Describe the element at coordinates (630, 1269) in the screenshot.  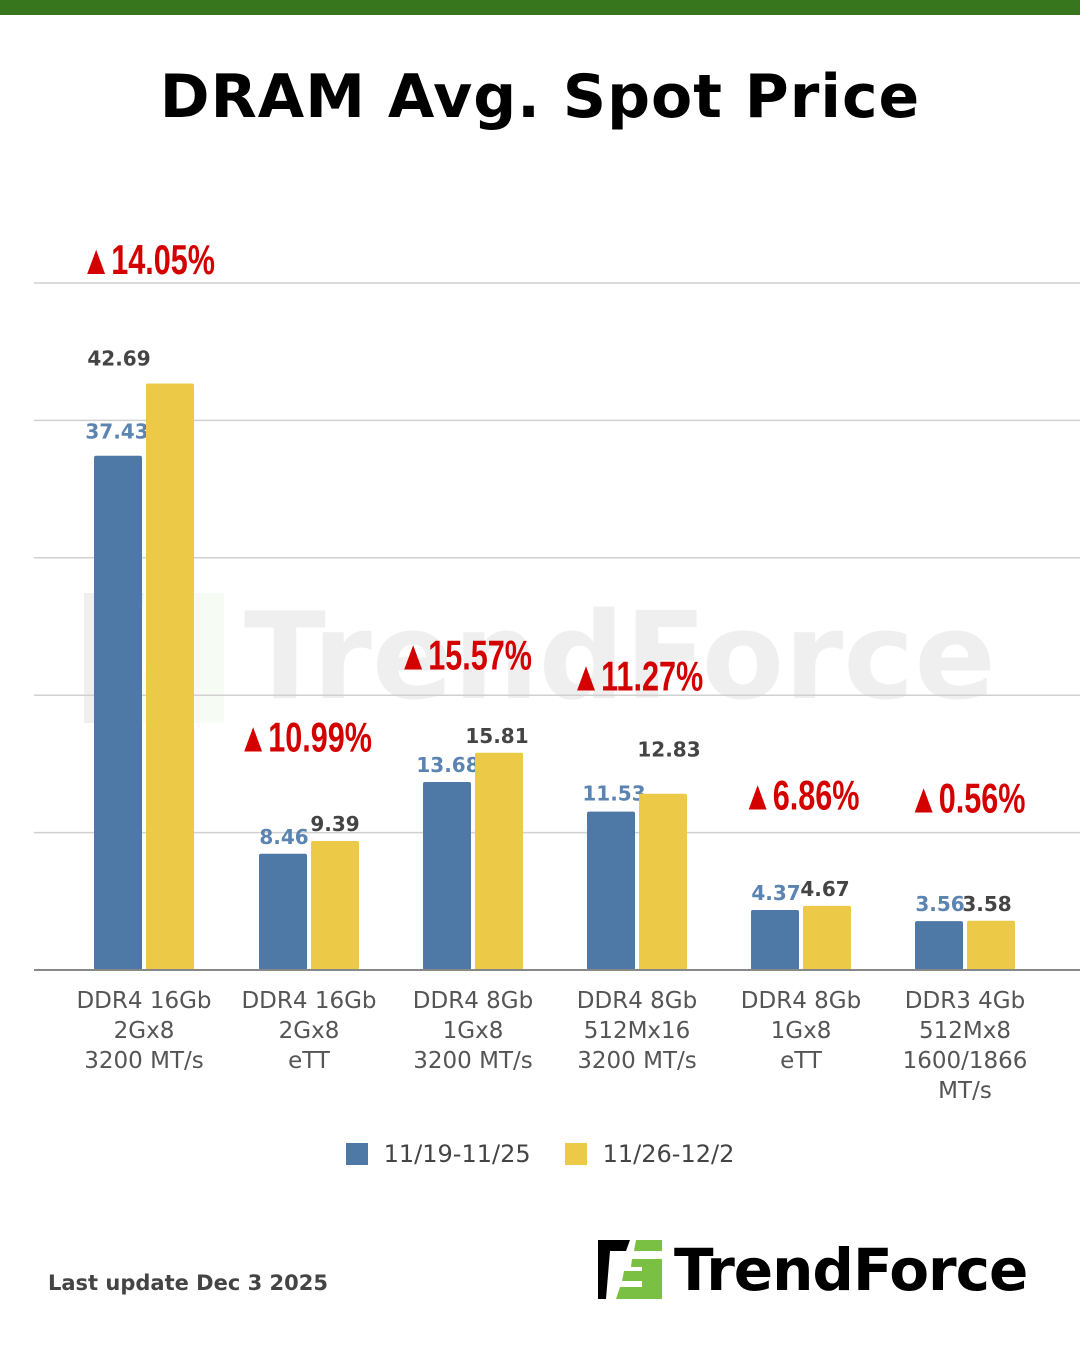
I see `trendforce-logo-icon` at that location.